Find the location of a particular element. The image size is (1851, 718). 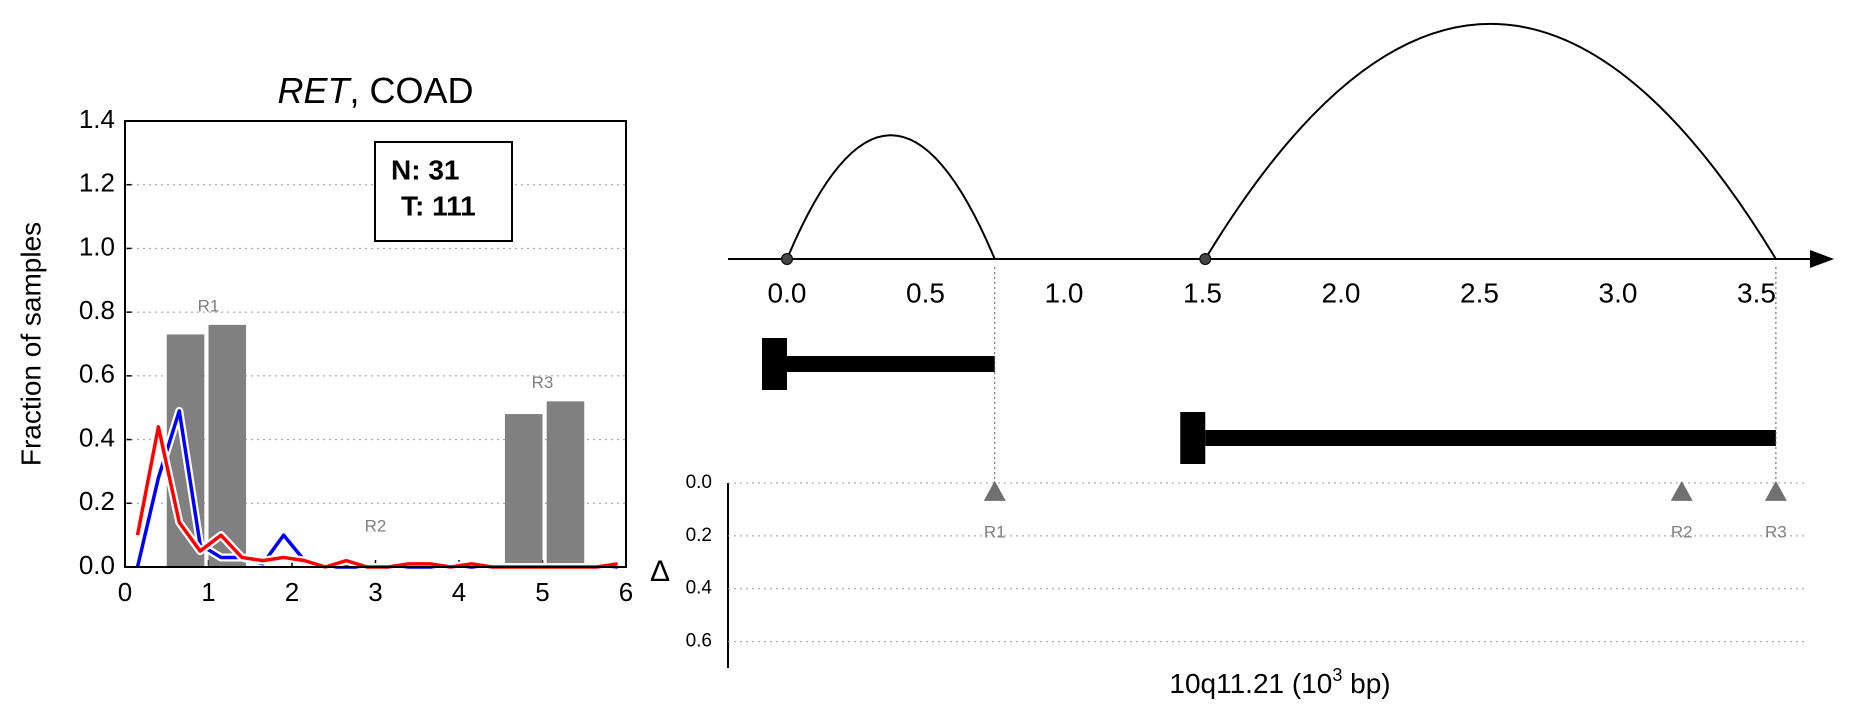

x-tick-label: 2 is located at coordinates (292, 592).